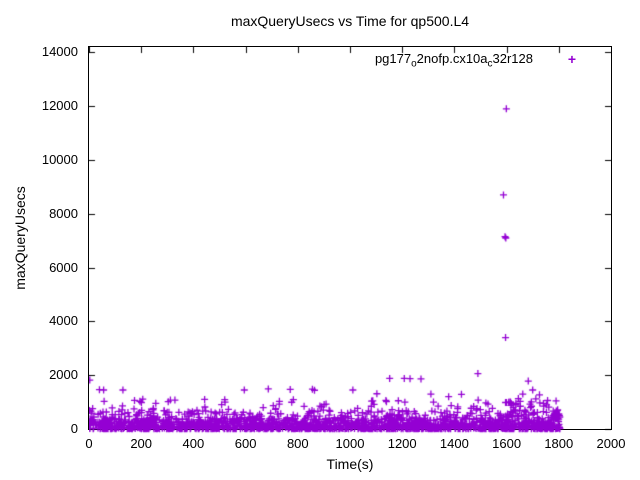 The width and height of the screenshot is (640, 480). Describe the element at coordinates (74, 428) in the screenshot. I see `y-tick-label: 0` at that location.